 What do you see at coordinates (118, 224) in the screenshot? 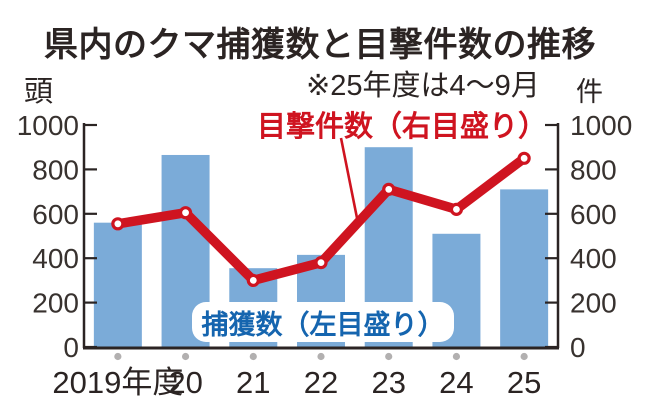
I see `data-point-2019年度` at bounding box center [118, 224].